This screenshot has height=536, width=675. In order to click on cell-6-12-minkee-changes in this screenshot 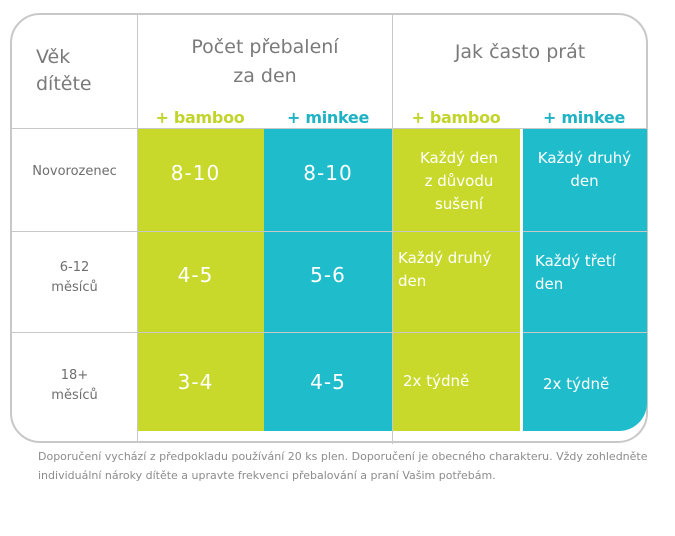, I will do `click(328, 282)`.